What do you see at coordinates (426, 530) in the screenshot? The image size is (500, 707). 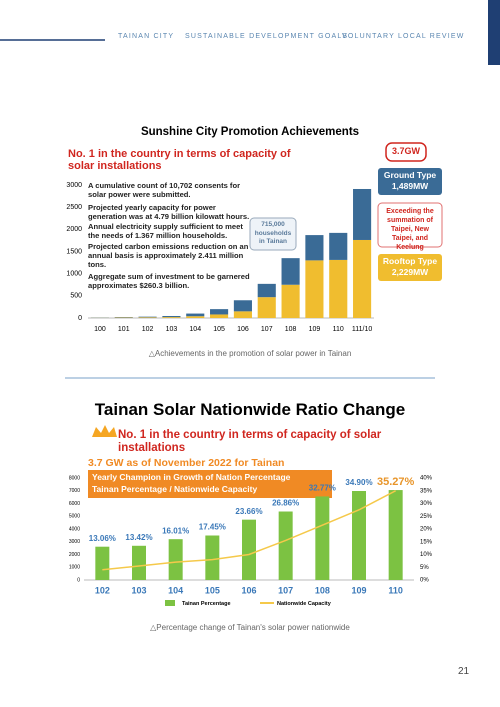 I see `y2-tick-label: 20%` at bounding box center [426, 530].